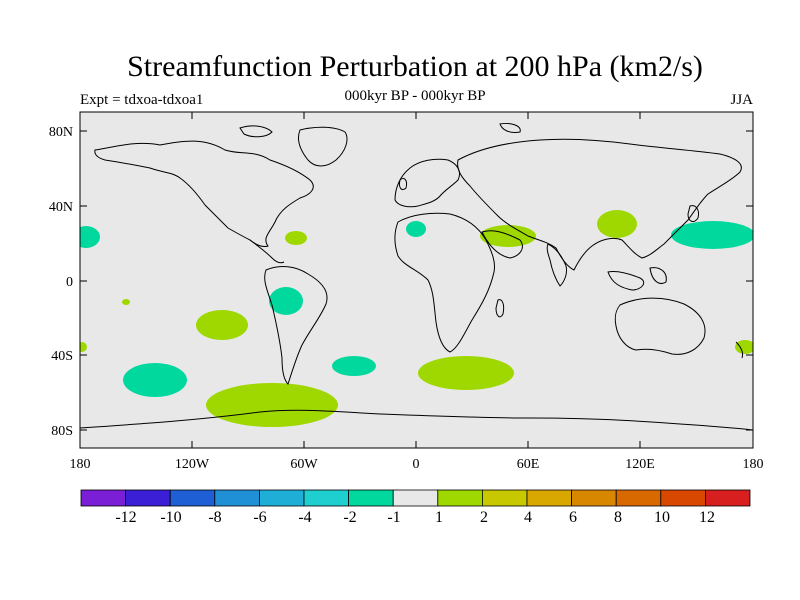 This screenshot has height=600, width=800. What do you see at coordinates (304, 464) in the screenshot?
I see `lon-label: 60W` at bounding box center [304, 464].